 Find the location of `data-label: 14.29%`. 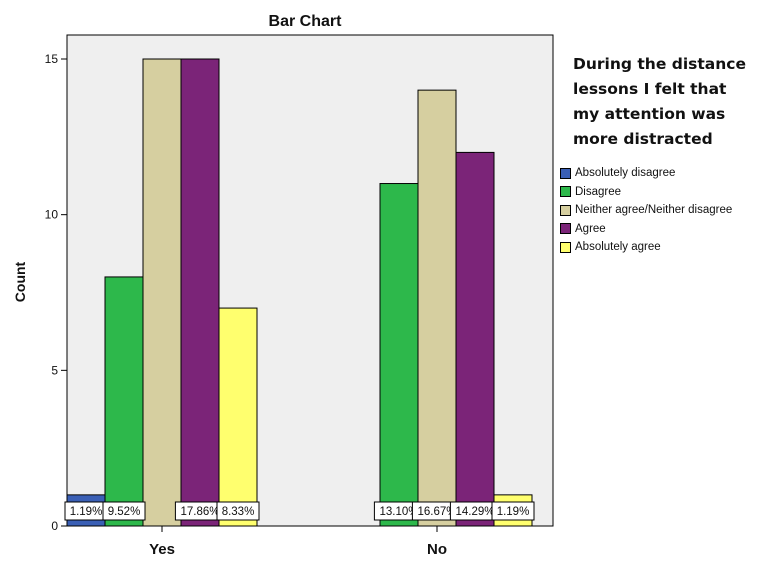

data-label: 14.29% is located at coordinates (475, 511).